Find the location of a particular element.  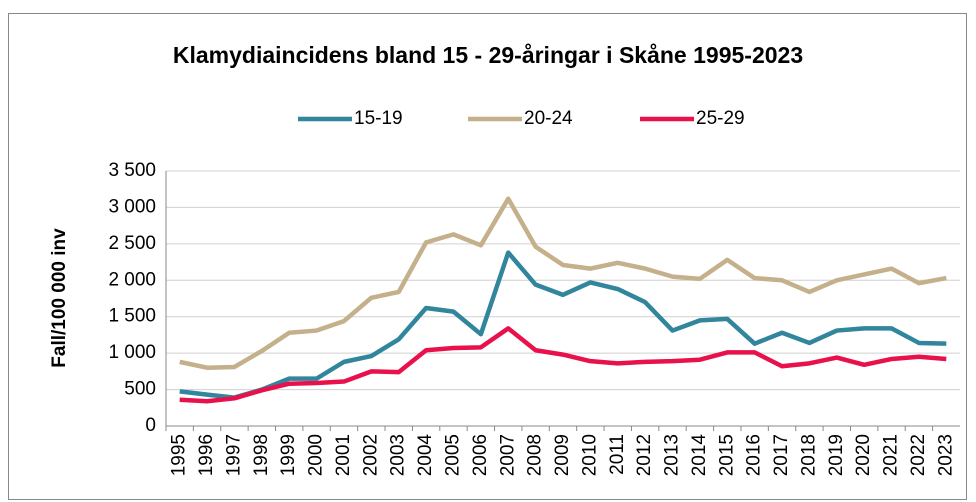

x-tick-label: 2000 is located at coordinates (316, 455).